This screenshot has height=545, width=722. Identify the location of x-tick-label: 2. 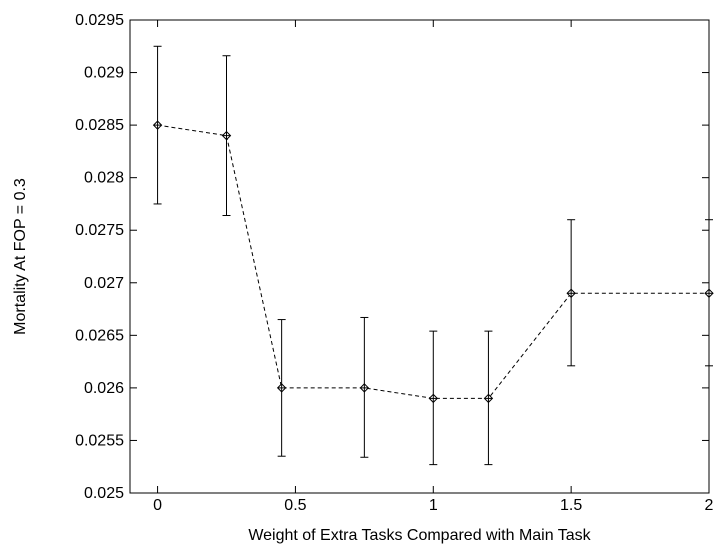
(709, 505).